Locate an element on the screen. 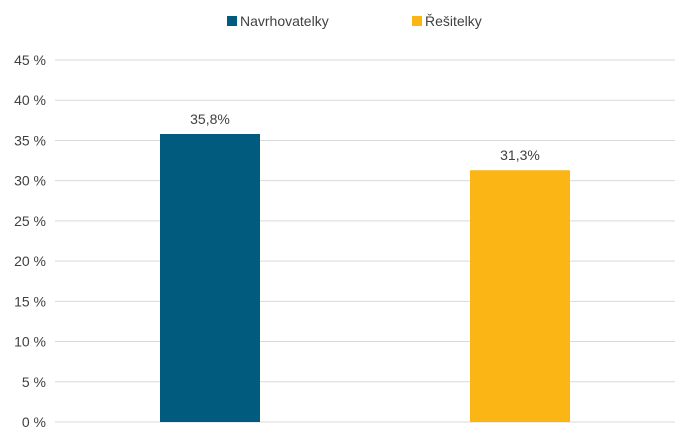 This screenshot has width=681, height=428. legend: Navrhovatelky Řešitelky is located at coordinates (354, 21).